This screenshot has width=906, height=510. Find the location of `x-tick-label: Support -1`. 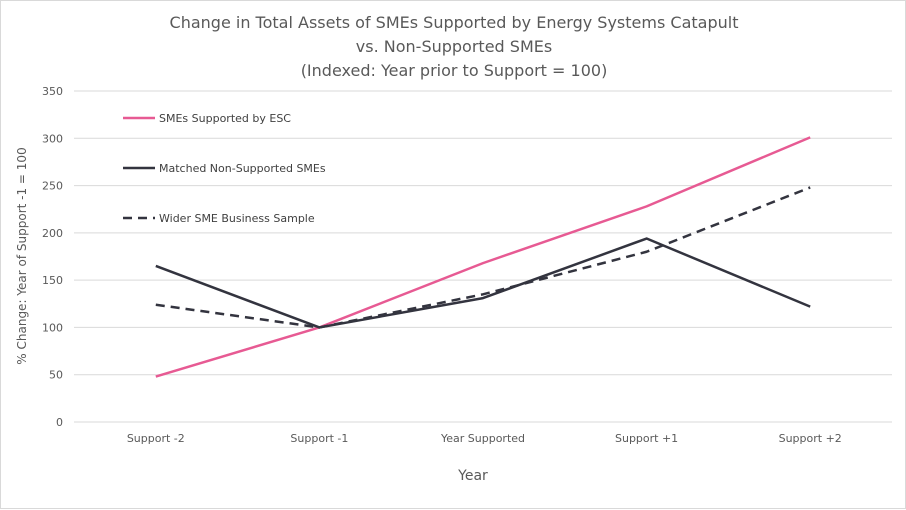

x-tick-label: Support -1 is located at coordinates (319, 438).